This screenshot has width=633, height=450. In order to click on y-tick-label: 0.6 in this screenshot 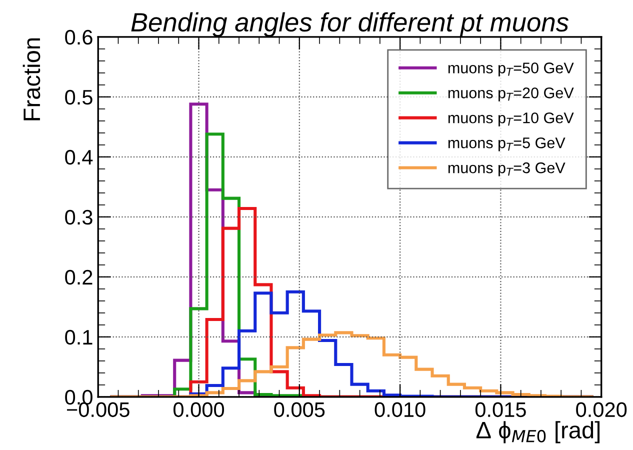, I will do `click(78, 37)`.